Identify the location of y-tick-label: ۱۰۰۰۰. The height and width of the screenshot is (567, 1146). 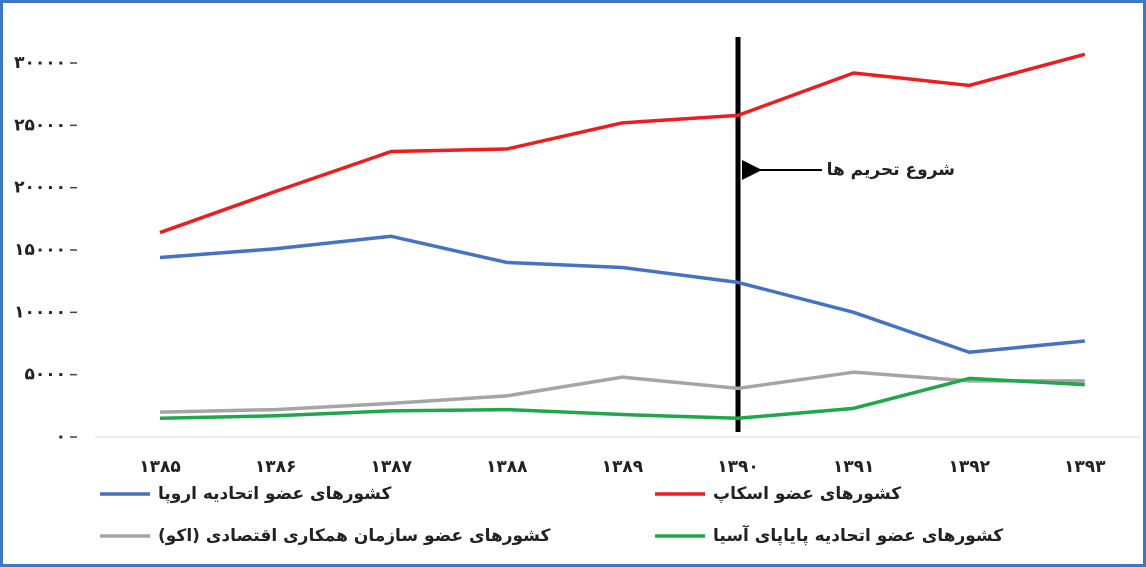
(40, 312).